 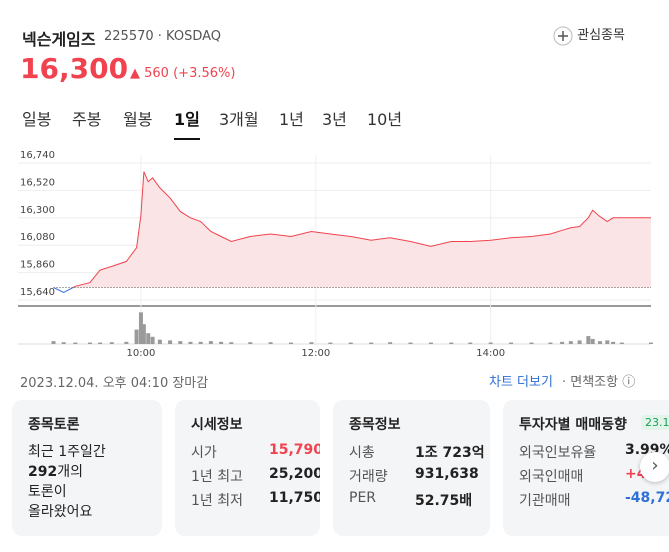 What do you see at coordinates (558, 453) in the screenshot?
I see `row-label: 외국인보유율` at bounding box center [558, 453].